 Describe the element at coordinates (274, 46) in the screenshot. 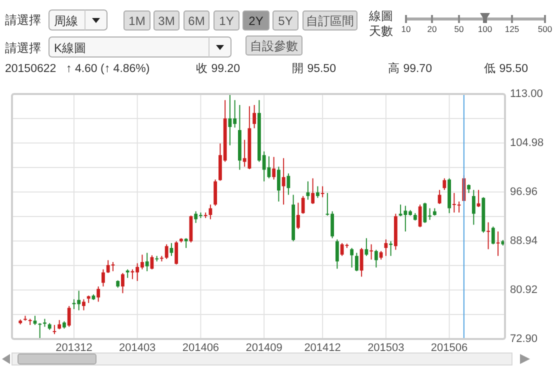

I see `text: 自設參數` at that location.